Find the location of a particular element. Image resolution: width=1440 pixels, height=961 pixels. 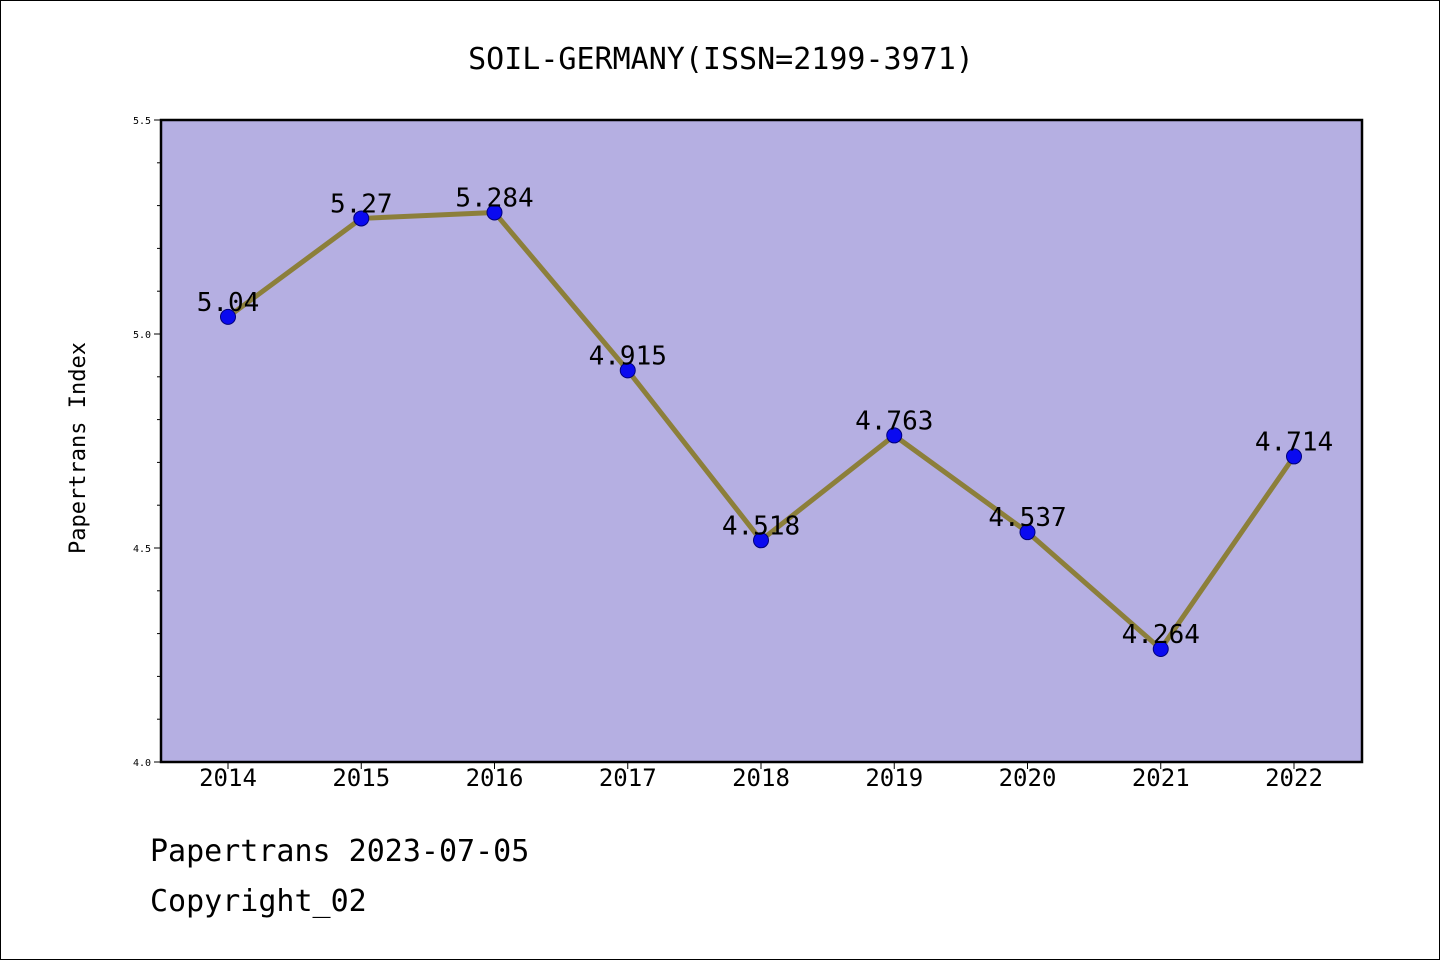

y-tick-label: 4.0 is located at coordinates (142, 763).